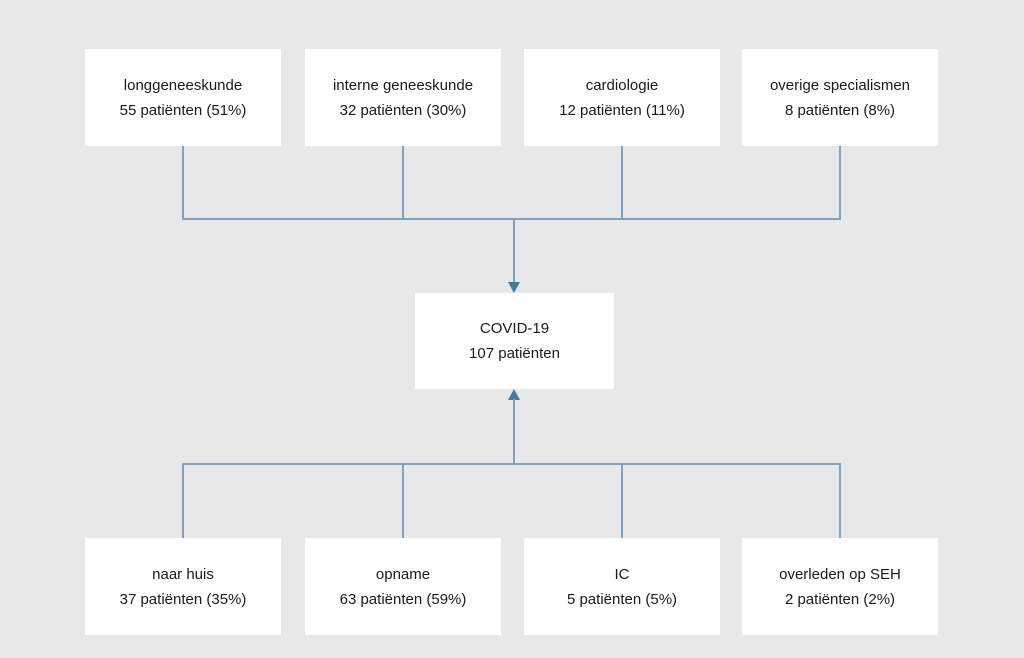  Describe the element at coordinates (514, 431) in the screenshot. I see `connector-bottom-stem` at that location.